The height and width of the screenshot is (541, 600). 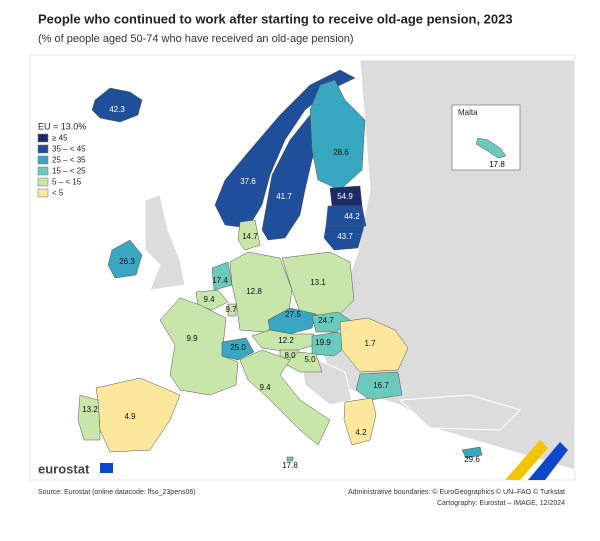 I want to click on legend-label: 35 – < 45, so click(x=69, y=149).